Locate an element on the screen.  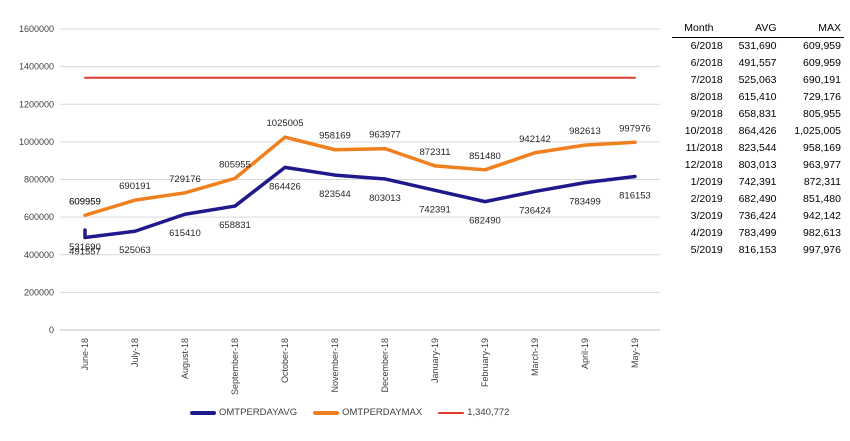
cell-avg: 816,153 is located at coordinates (757, 250).